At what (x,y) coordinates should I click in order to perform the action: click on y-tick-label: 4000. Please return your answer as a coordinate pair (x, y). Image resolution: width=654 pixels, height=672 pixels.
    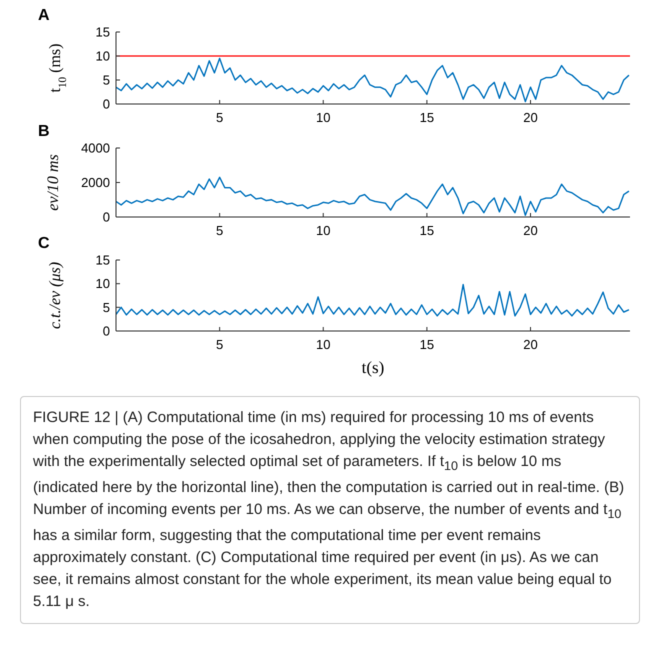
    Looking at the image, I should click on (95, 148).